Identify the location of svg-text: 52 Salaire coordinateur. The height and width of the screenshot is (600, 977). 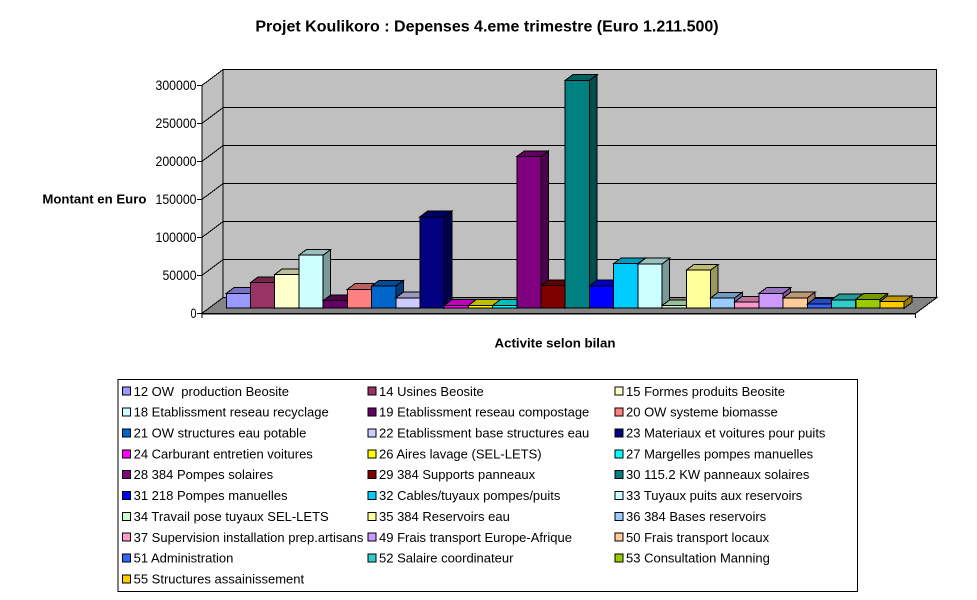
(446, 558).